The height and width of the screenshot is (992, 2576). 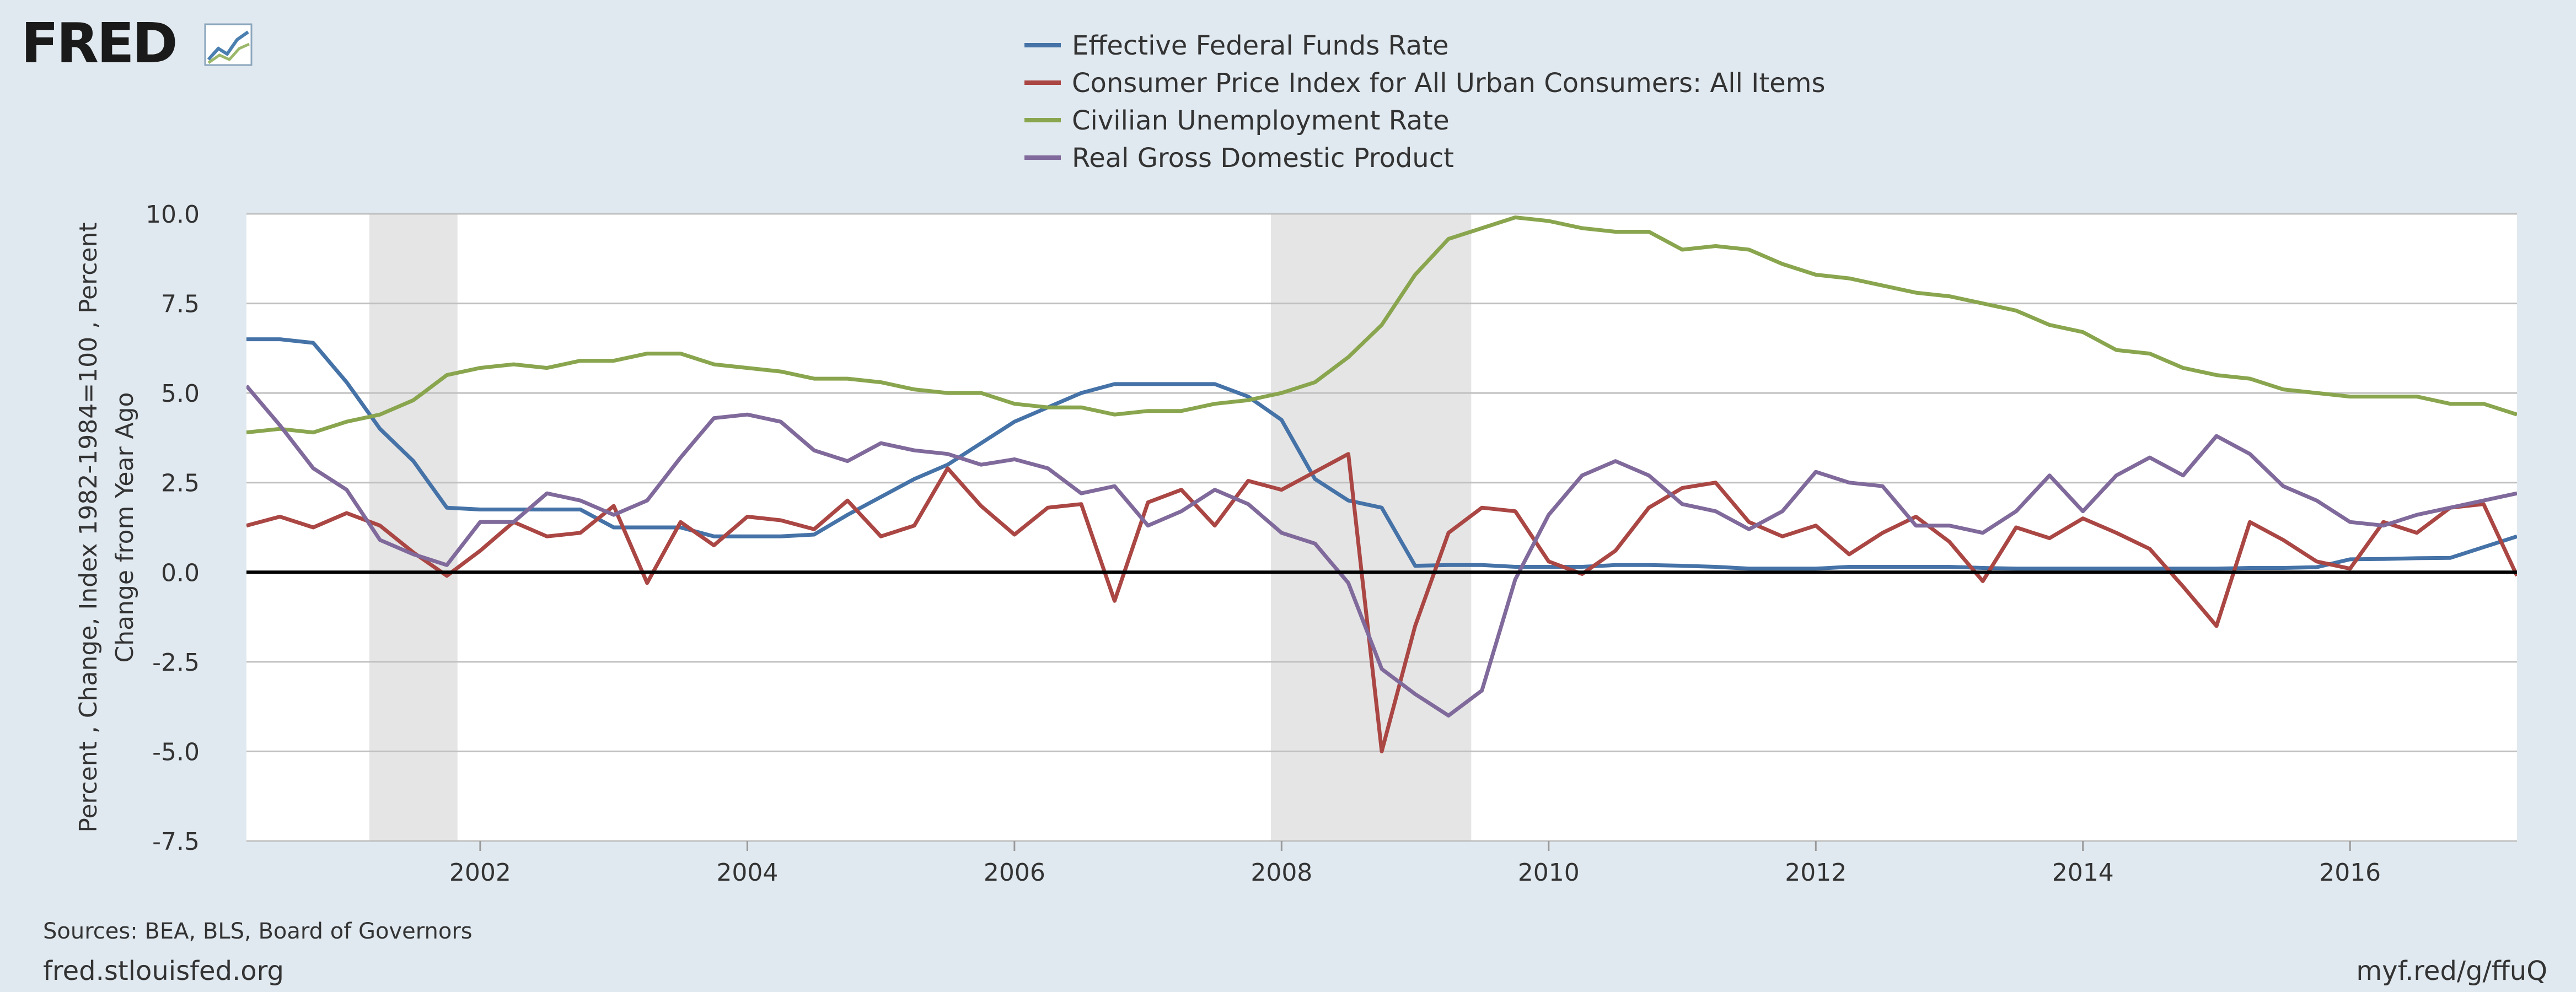 What do you see at coordinates (1014, 873) in the screenshot?
I see `x-tick-label: 2006` at bounding box center [1014, 873].